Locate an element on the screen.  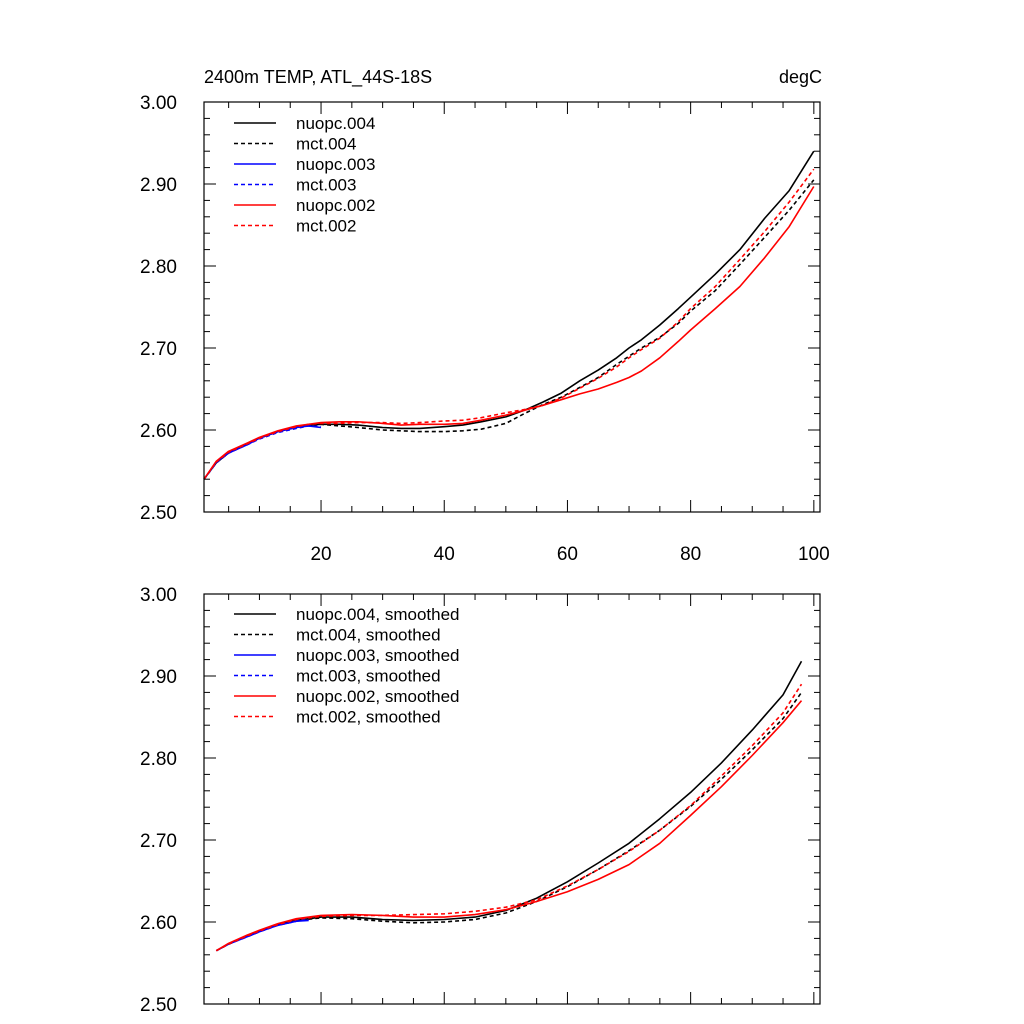
top-y-tick-label: 2.70 is located at coordinates (158, 349).